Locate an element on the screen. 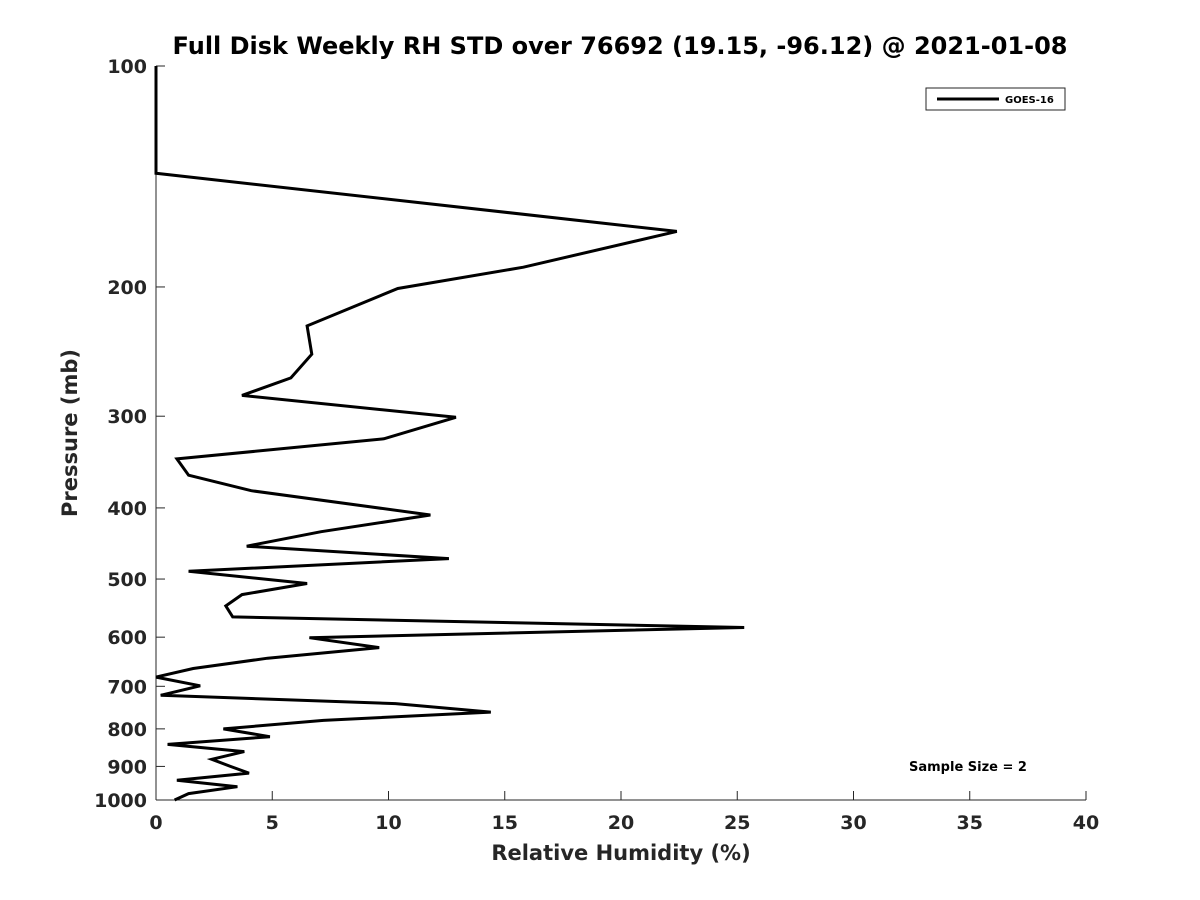 The width and height of the screenshot is (1200, 900). x-tick-label: 40 is located at coordinates (1086, 823).